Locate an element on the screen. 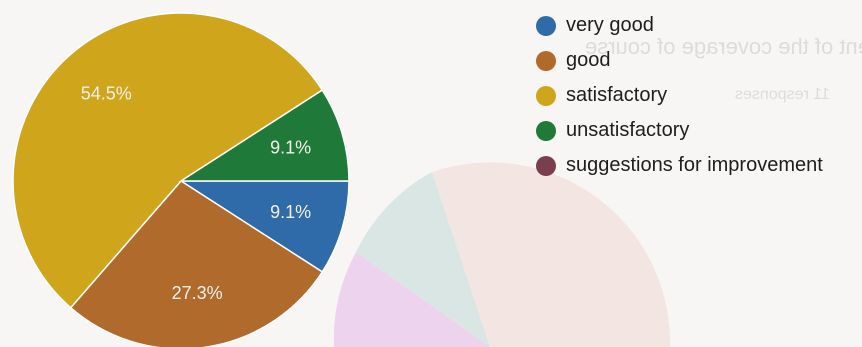 The height and width of the screenshot is (347, 862). legend-label: suggestions for improvement is located at coordinates (694, 165).